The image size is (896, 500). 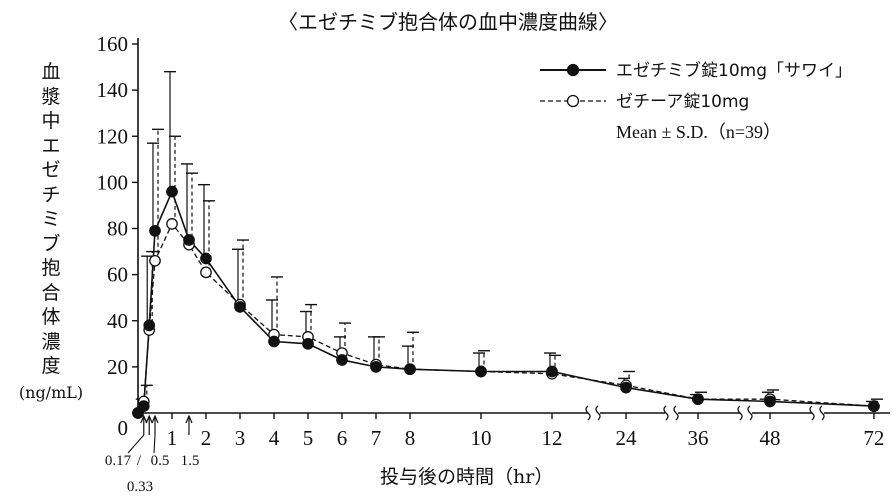 I want to click on y-axis-label-unit: (ng/mL), so click(x=51, y=392).